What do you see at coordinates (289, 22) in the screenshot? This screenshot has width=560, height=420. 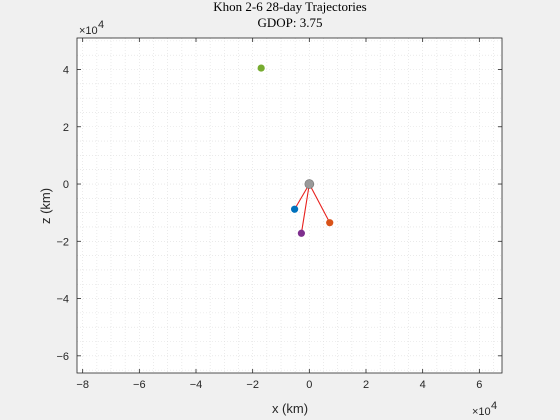 I see `chart-subtitle: GDOP: 3.75` at bounding box center [289, 22].